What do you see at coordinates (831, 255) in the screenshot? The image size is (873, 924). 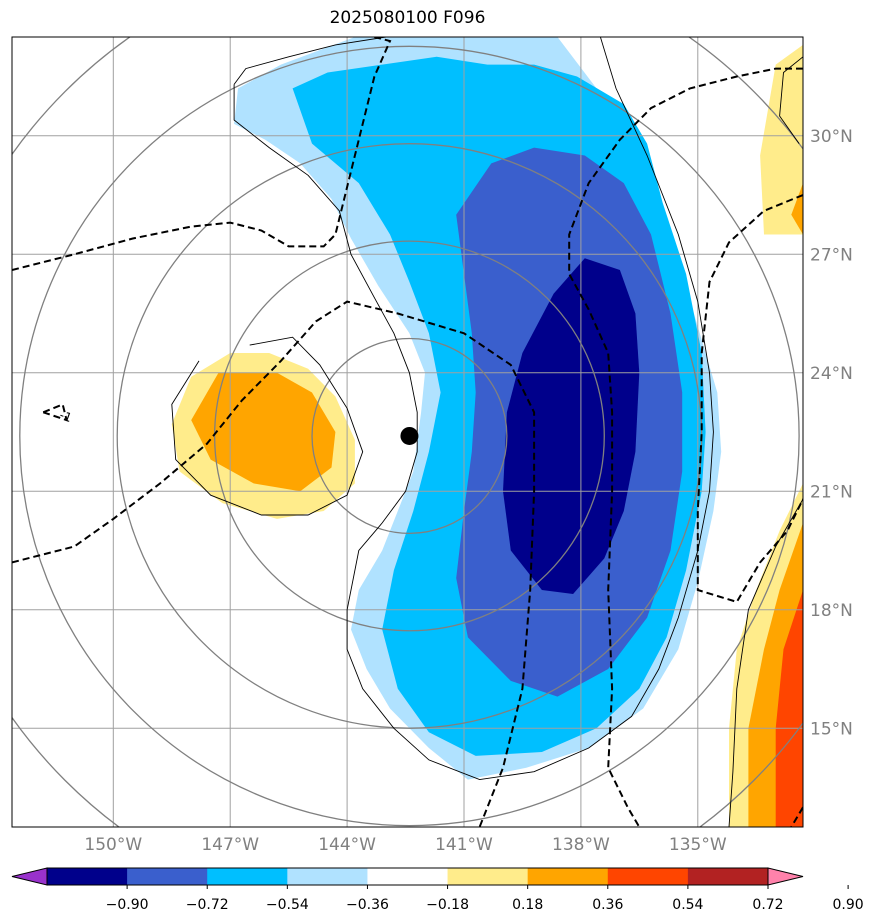 I see `lat-label-4: 27°N` at bounding box center [831, 255].